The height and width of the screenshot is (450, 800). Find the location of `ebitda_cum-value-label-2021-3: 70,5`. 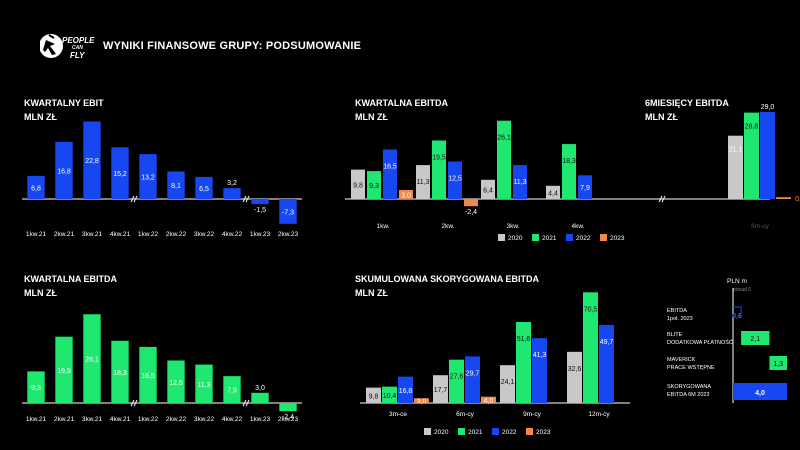

ebitda_cum-value-label-2021-3: 70,5 is located at coordinates (591, 309).